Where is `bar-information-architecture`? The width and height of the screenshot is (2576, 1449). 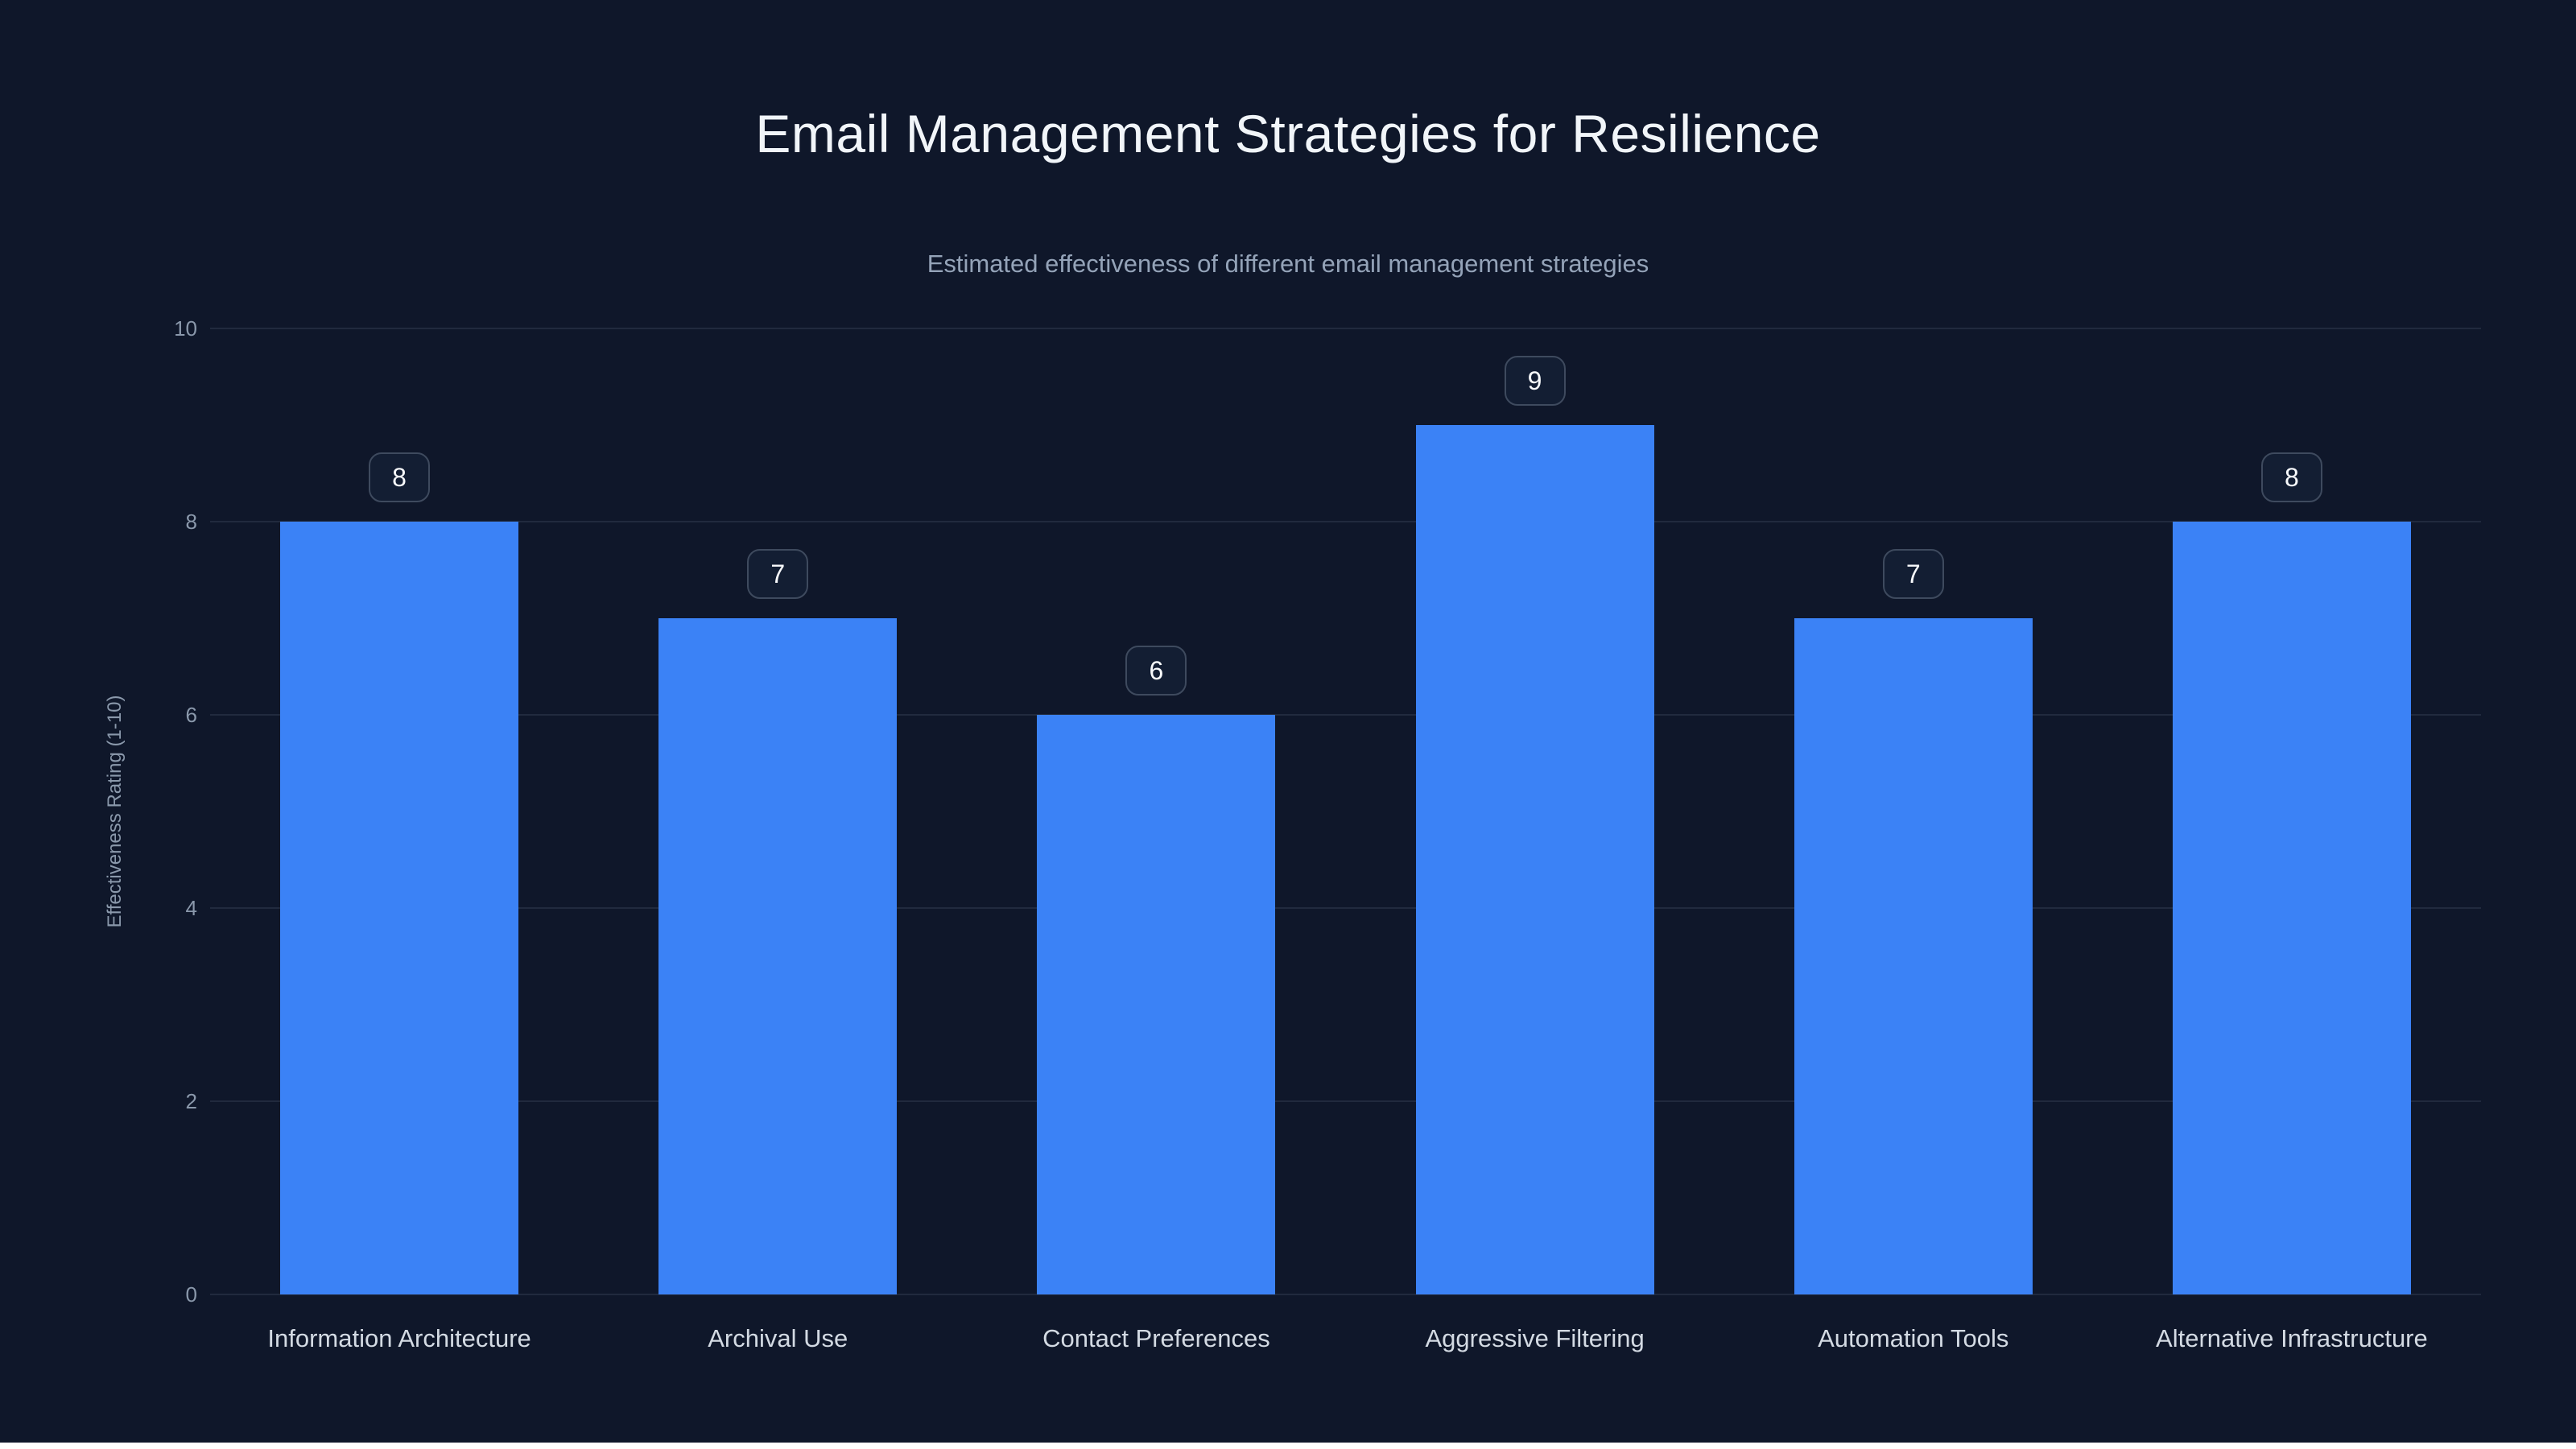
bar-information-architecture is located at coordinates (399, 908).